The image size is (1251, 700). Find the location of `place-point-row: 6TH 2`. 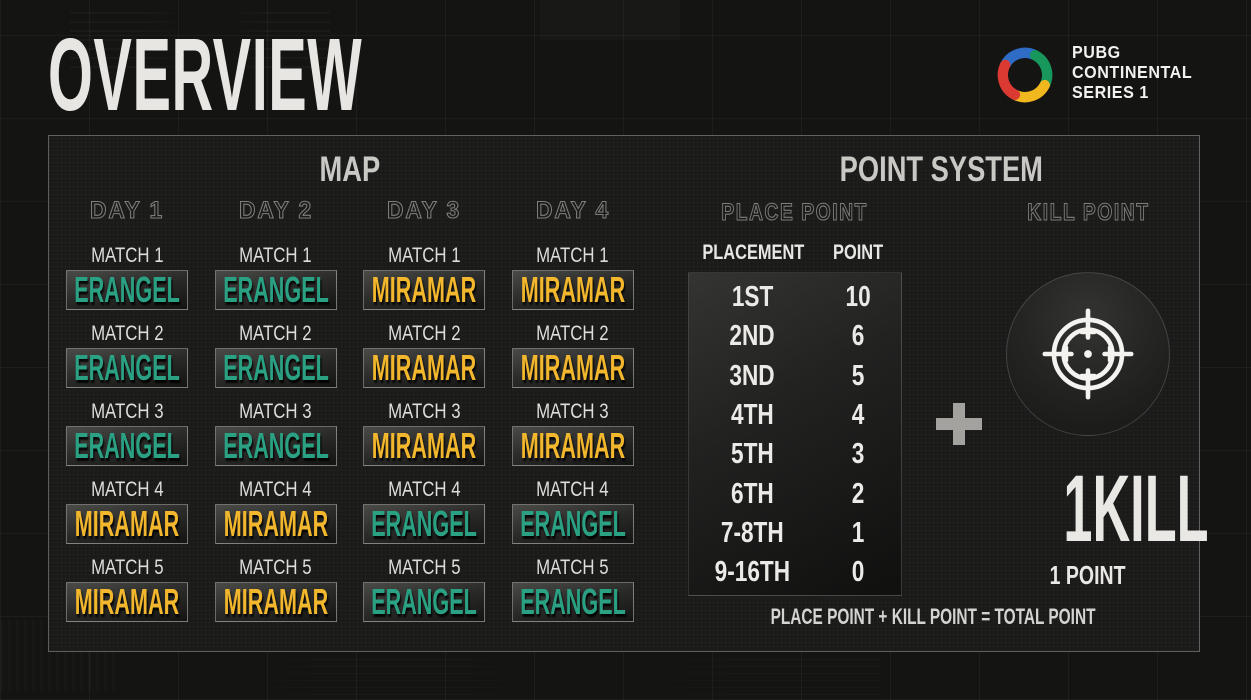

place-point-row: 6TH 2 is located at coordinates (795, 493).